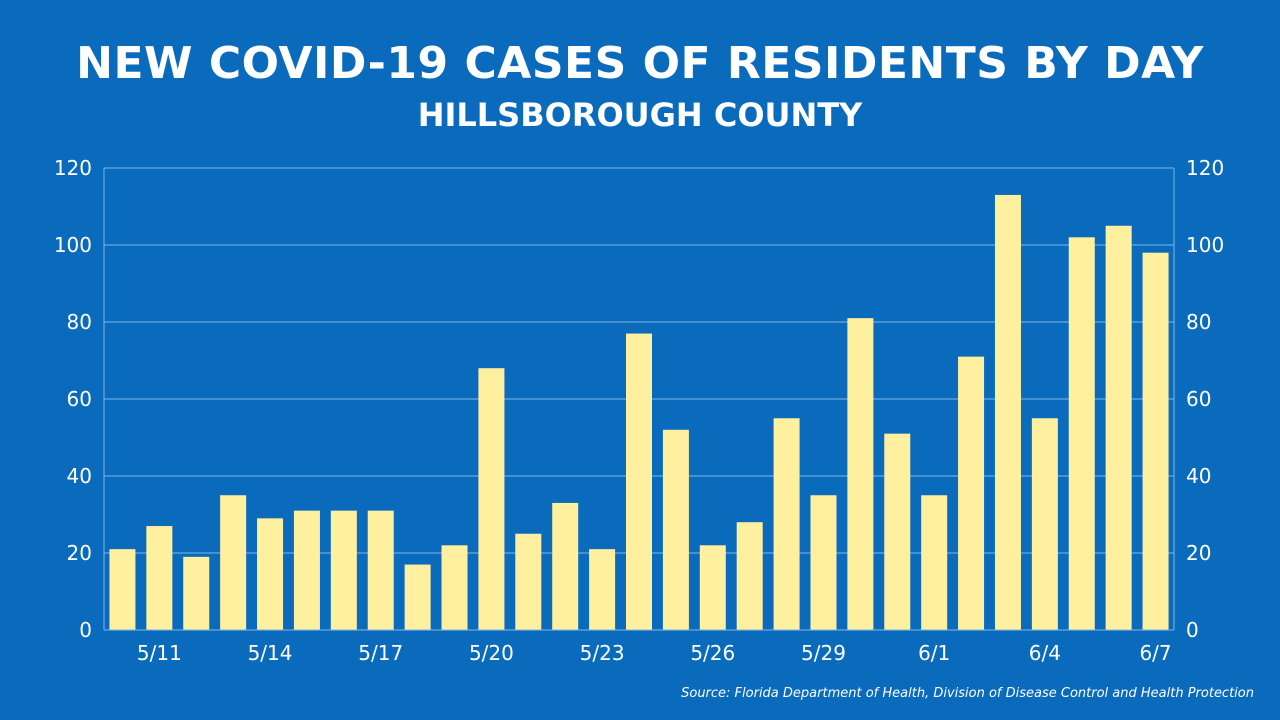 The image size is (1280, 720). What do you see at coordinates (712, 653) in the screenshot?
I see `x-tick-label: 5/26` at bounding box center [712, 653].